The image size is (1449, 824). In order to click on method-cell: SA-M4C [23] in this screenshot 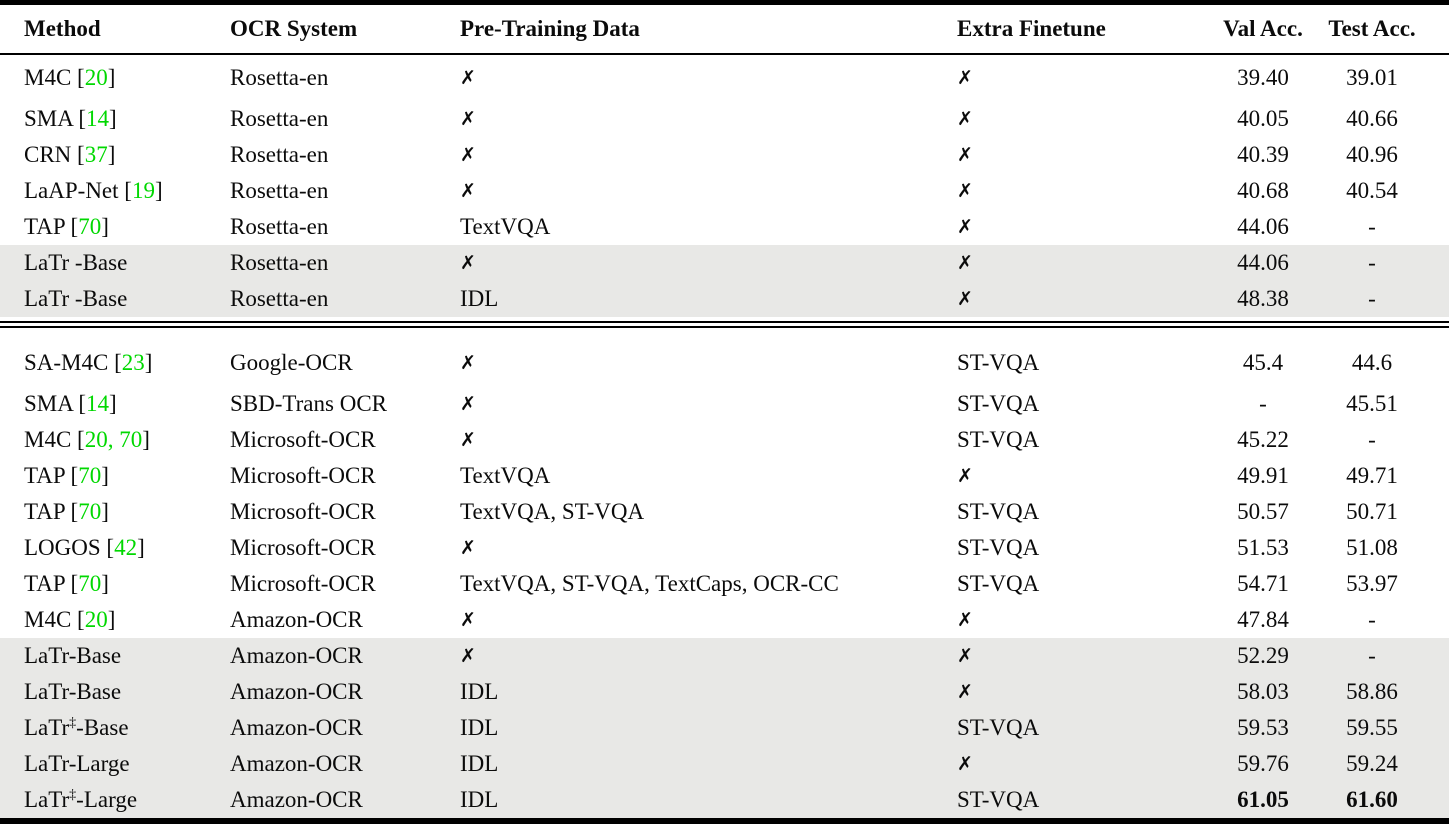, I will do `click(88, 362)`.